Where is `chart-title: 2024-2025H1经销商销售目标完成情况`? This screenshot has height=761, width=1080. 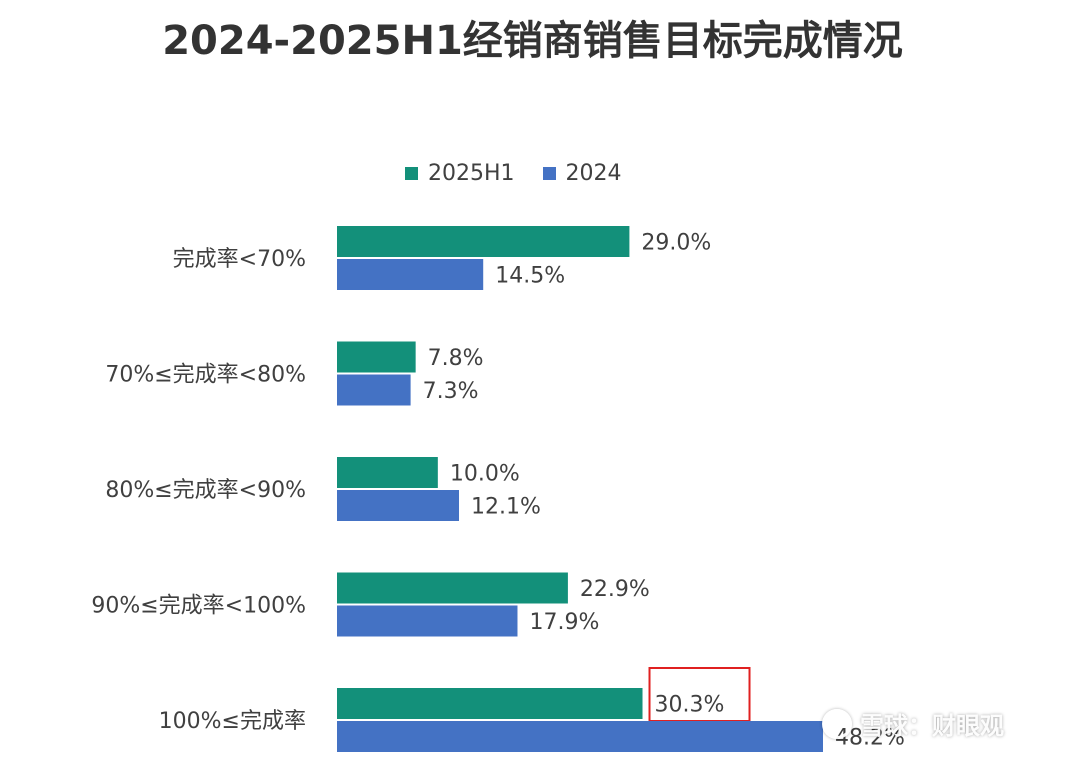
chart-title: 2024-2025H1经销商销售目标完成情况 is located at coordinates (532, 41).